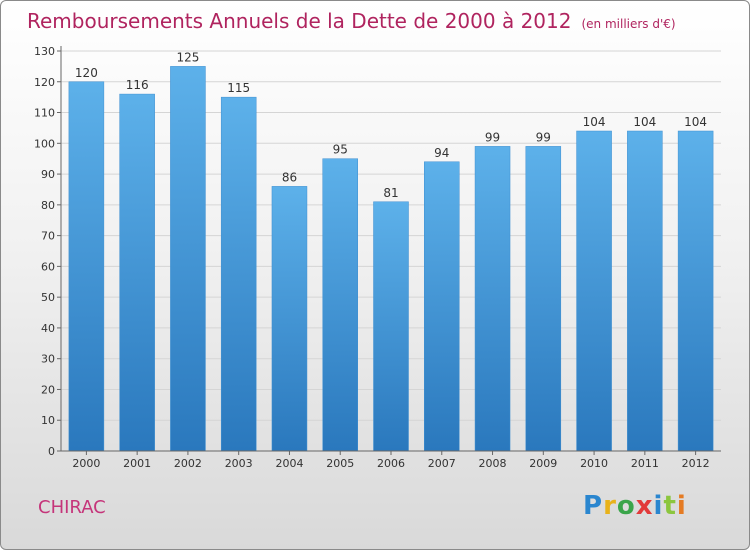 Image resolution: width=750 pixels, height=550 pixels. What do you see at coordinates (188, 259) in the screenshot?
I see `bar-2002` at bounding box center [188, 259].